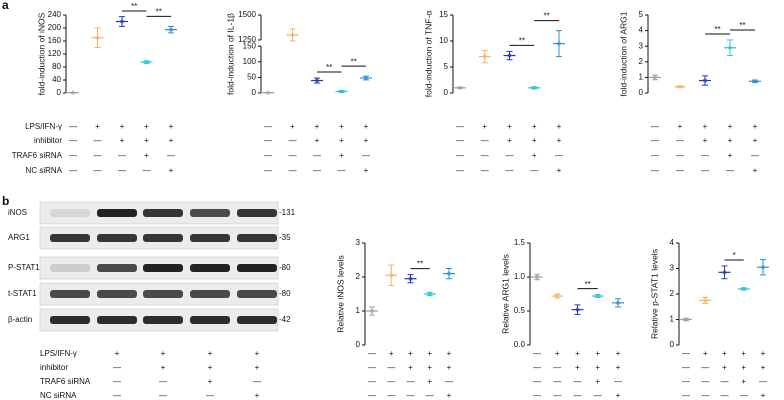  What do you see at coordinates (48, 140) in the screenshot?
I see `treatment-label: inhibitor` at bounding box center [48, 140].